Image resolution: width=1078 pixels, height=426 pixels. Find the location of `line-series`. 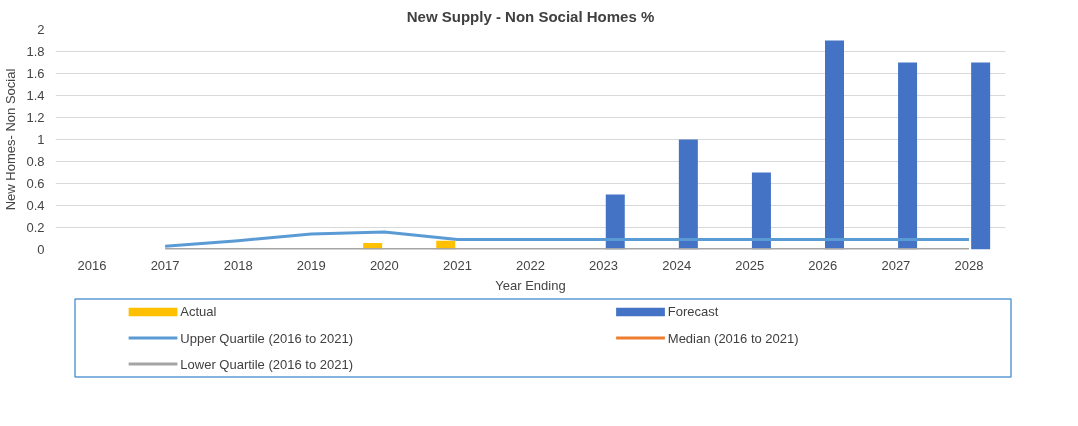

line-series is located at coordinates (567, 239).